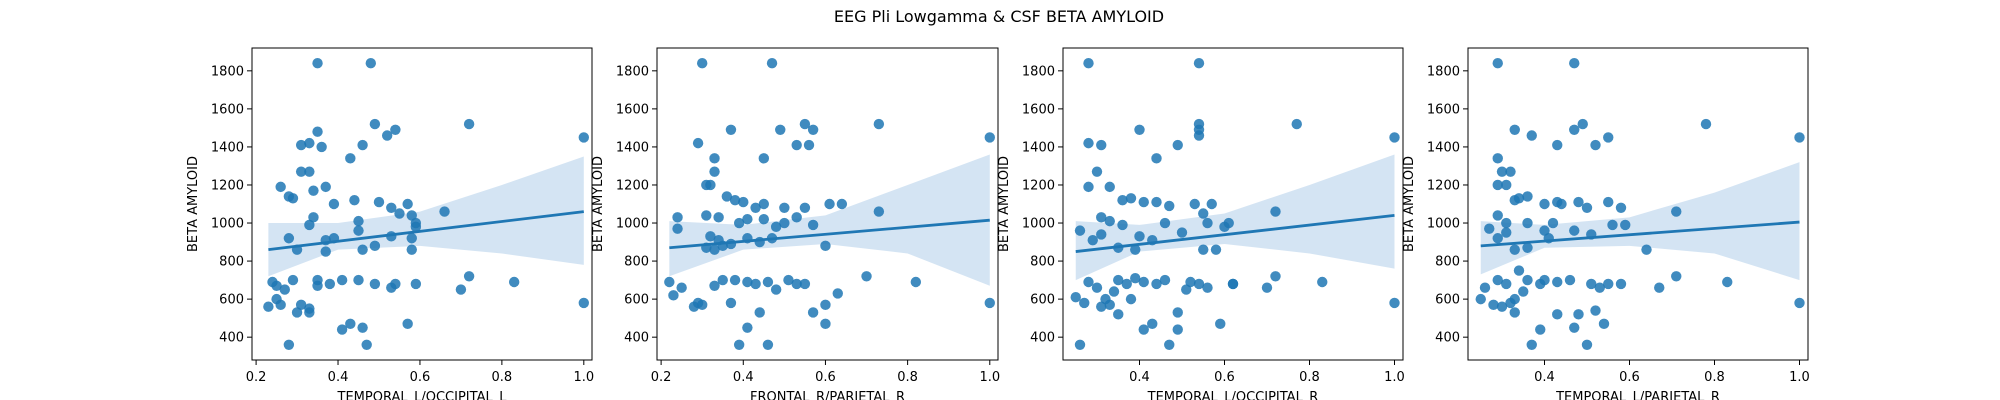 This screenshot has height=400, width=2000. Describe the element at coordinates (256, 377) in the screenshot. I see `x-tick-label: 0.2` at that location.